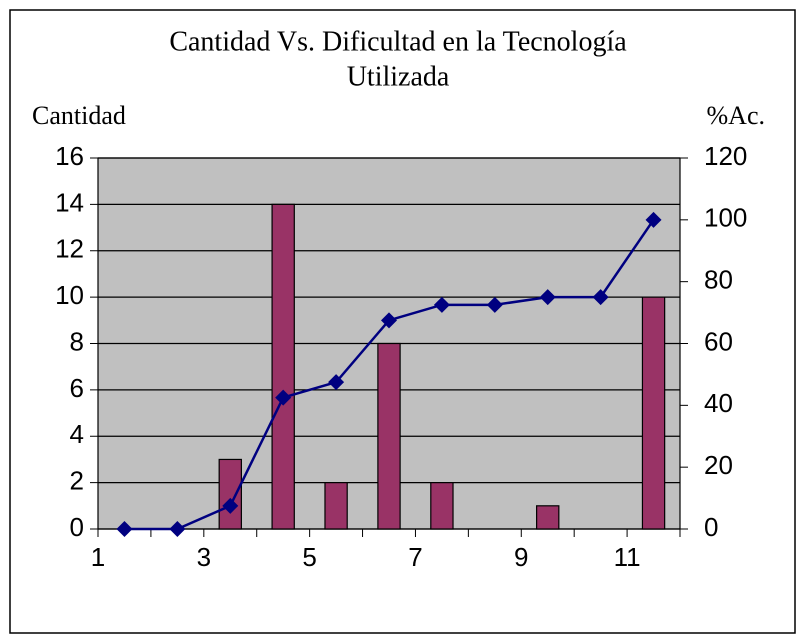 The height and width of the screenshot is (643, 805). I want to click on y2-tick-label: 80, so click(718, 280).